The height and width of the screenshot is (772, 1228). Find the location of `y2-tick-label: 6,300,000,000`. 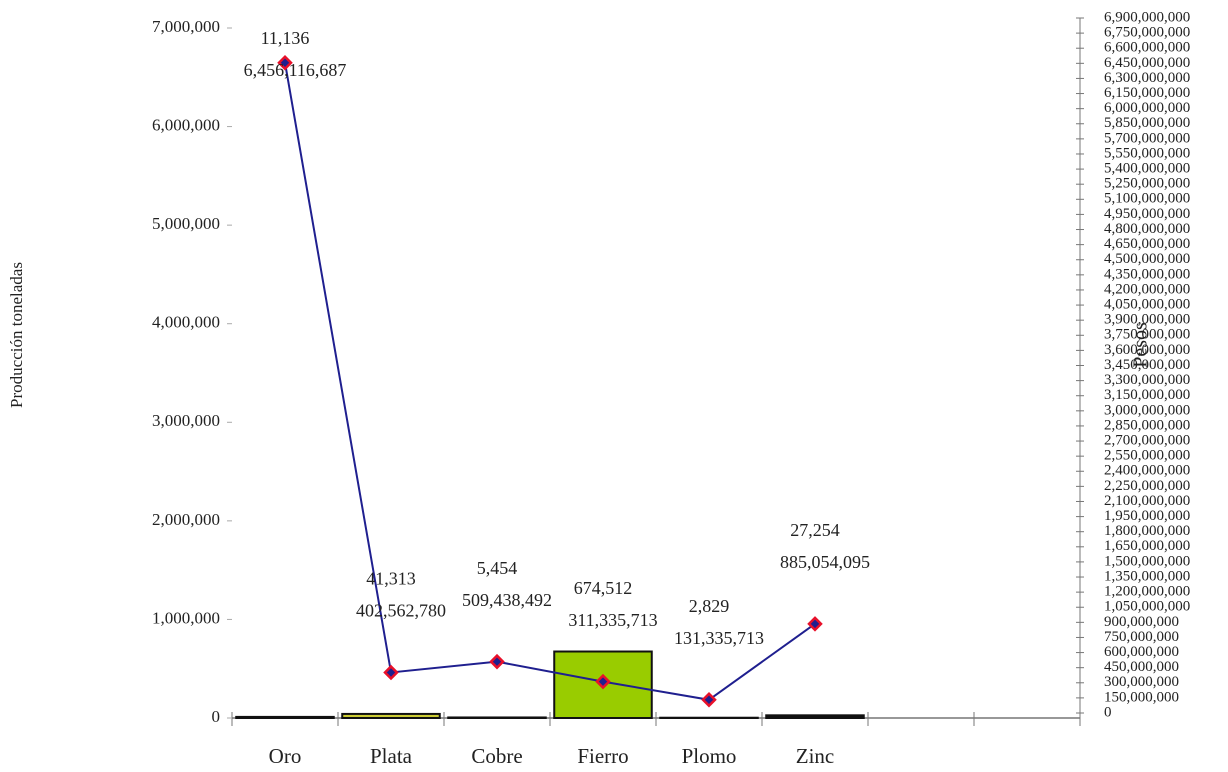

y2-tick-label: 6,300,000,000 is located at coordinates (1147, 78).